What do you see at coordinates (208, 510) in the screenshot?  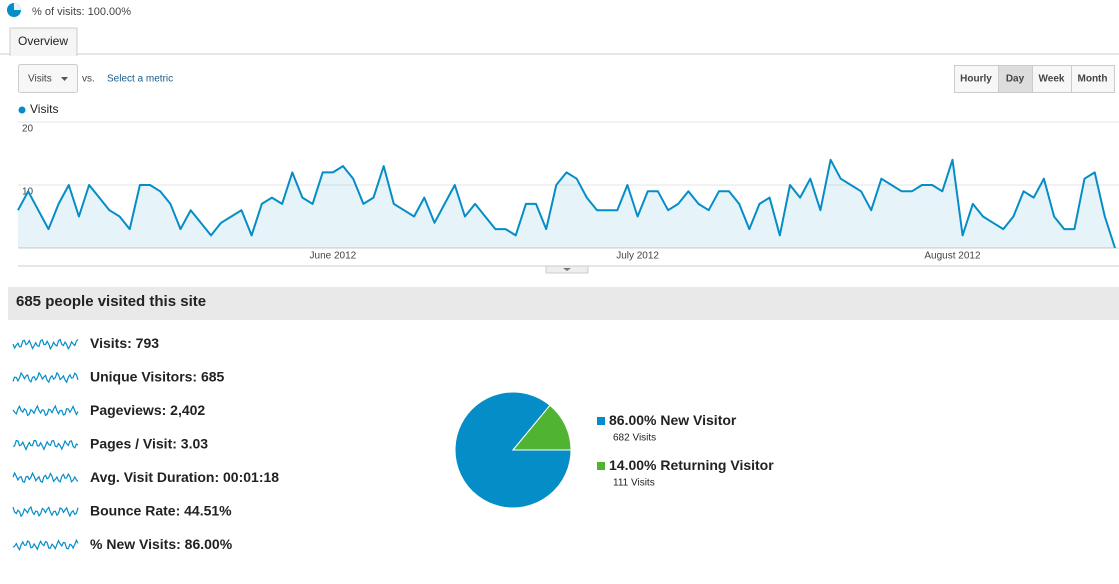 I see `metric-value: 44.51%` at bounding box center [208, 510].